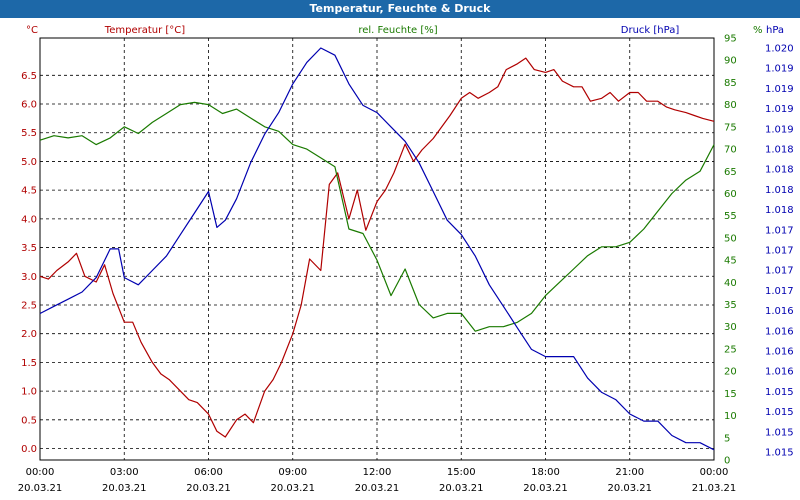 The width and height of the screenshot is (800, 500). I want to click on temperature-axis-name: Temperatur [°C], so click(144, 30).